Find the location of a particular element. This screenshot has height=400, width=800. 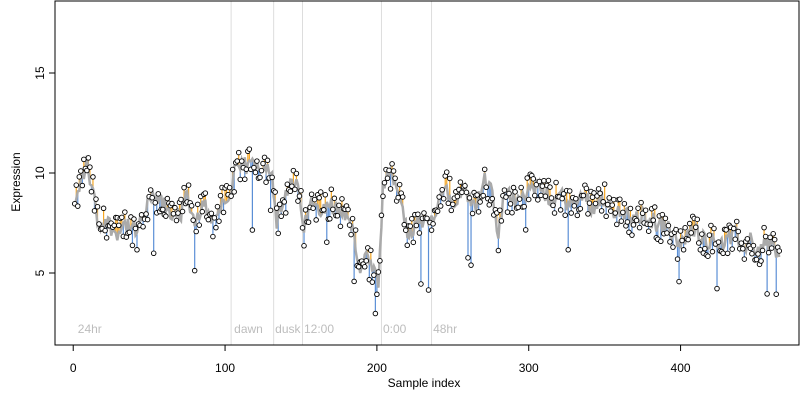

x-tick-label: 100 is located at coordinates (225, 368).